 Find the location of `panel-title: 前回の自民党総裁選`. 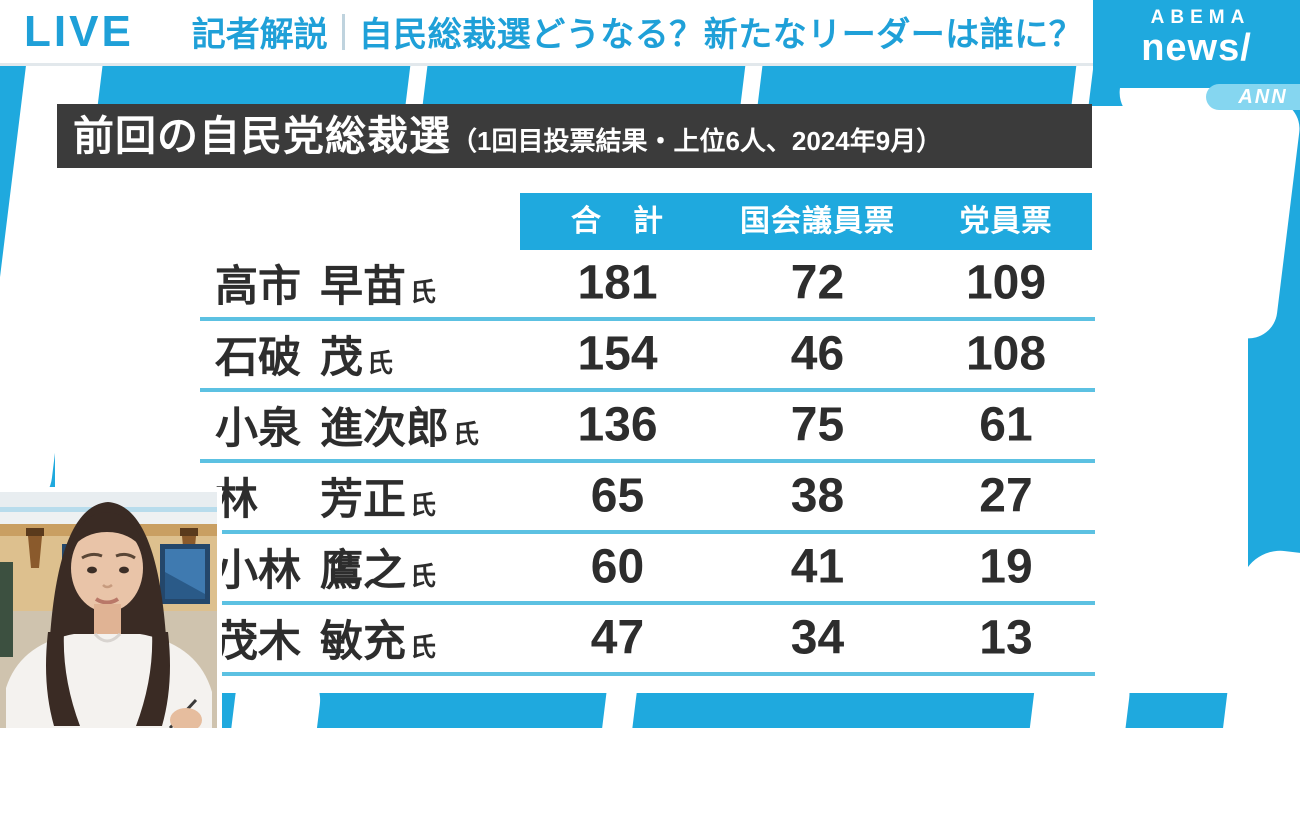

panel-title: 前回の自民党総裁選 is located at coordinates (262, 136).